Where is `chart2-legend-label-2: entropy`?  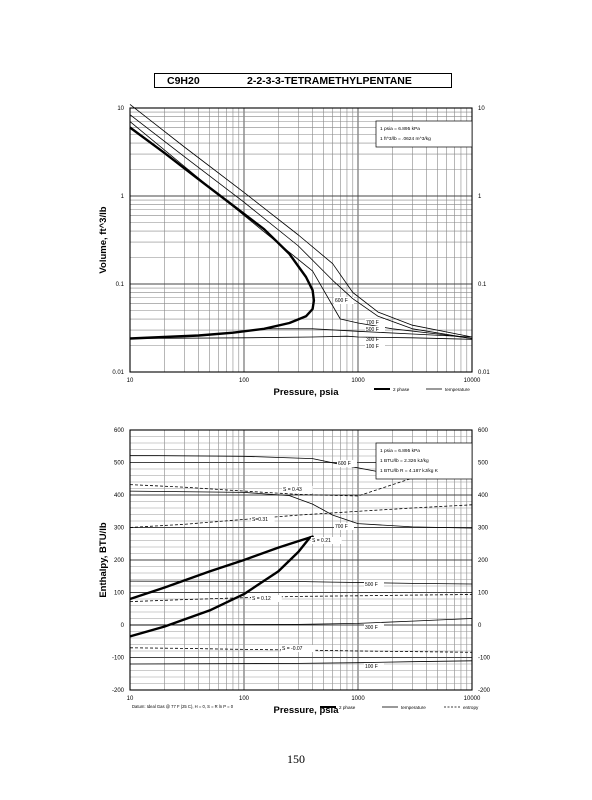
chart2-legend-label-2: entropy is located at coordinates (471, 707).